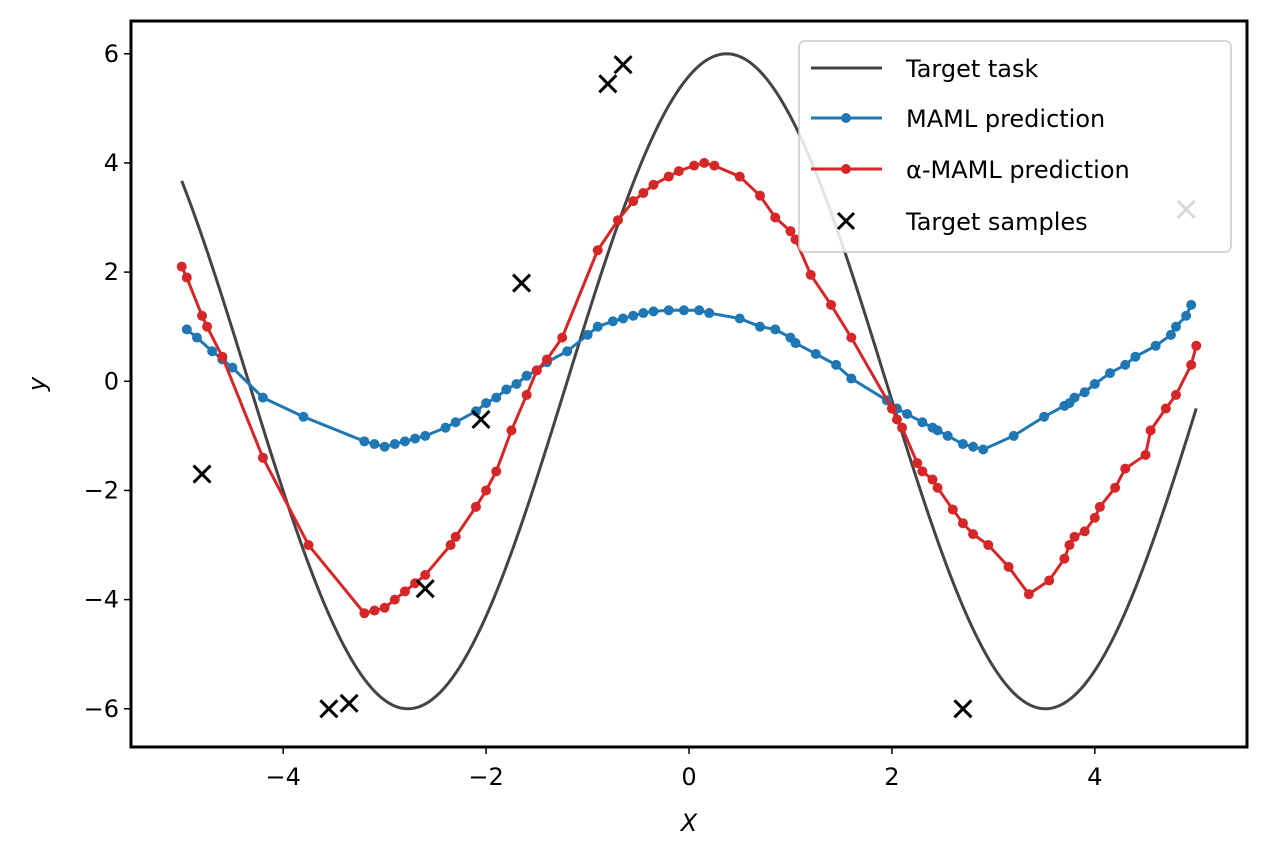 This screenshot has width=1271, height=863. What do you see at coordinates (1018, 170) in the screenshot?
I see `legend-label-alpha-maml: α-MAML prediction` at bounding box center [1018, 170].